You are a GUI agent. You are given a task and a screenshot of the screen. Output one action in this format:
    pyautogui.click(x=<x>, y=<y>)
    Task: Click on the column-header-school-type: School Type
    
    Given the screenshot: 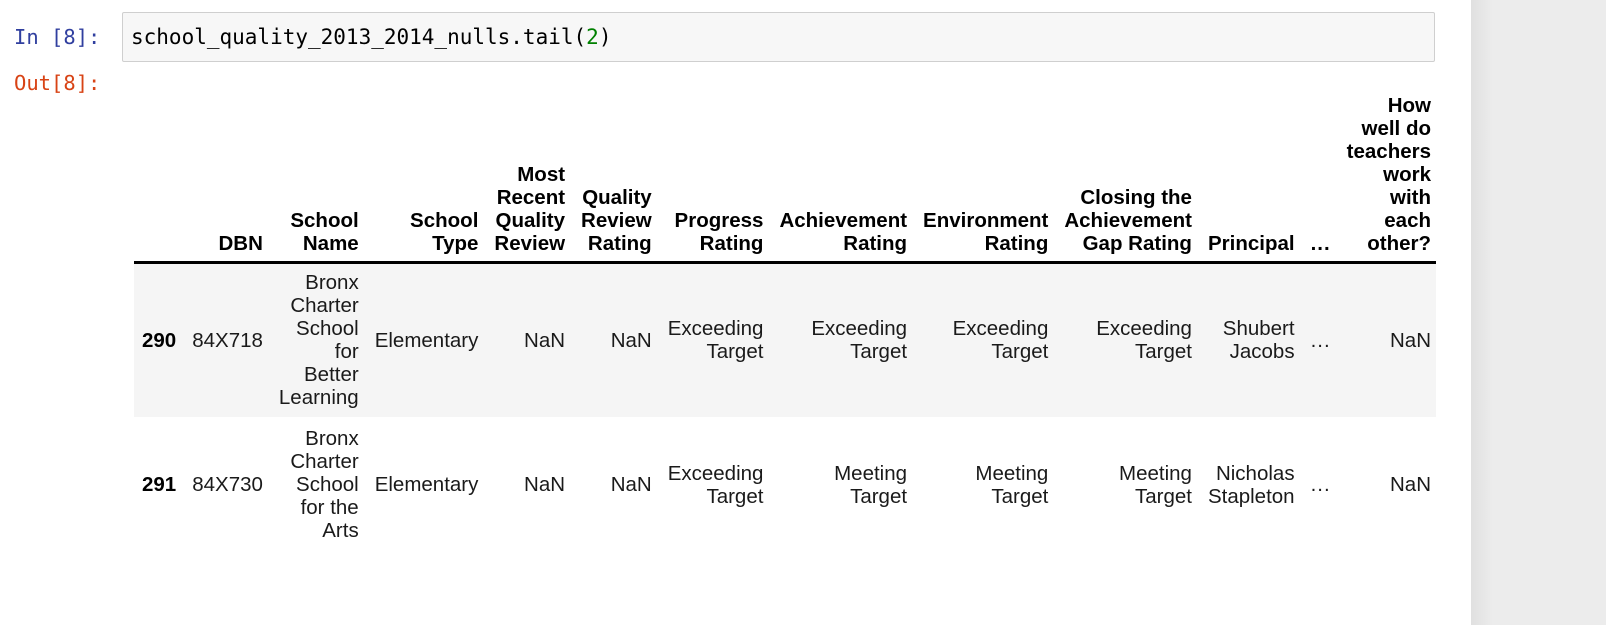 What is the action you would take?
    pyautogui.click(x=444, y=231)
    